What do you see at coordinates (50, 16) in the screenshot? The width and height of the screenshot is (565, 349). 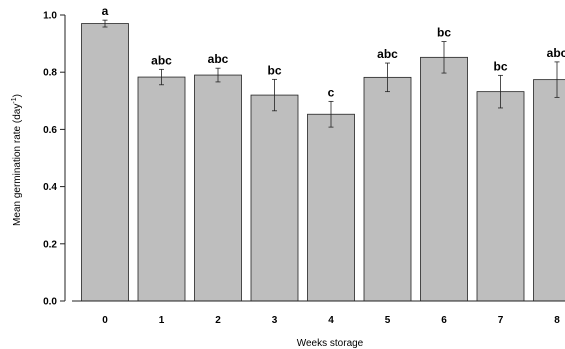 I see `y-tick-label: 1.0` at bounding box center [50, 16].